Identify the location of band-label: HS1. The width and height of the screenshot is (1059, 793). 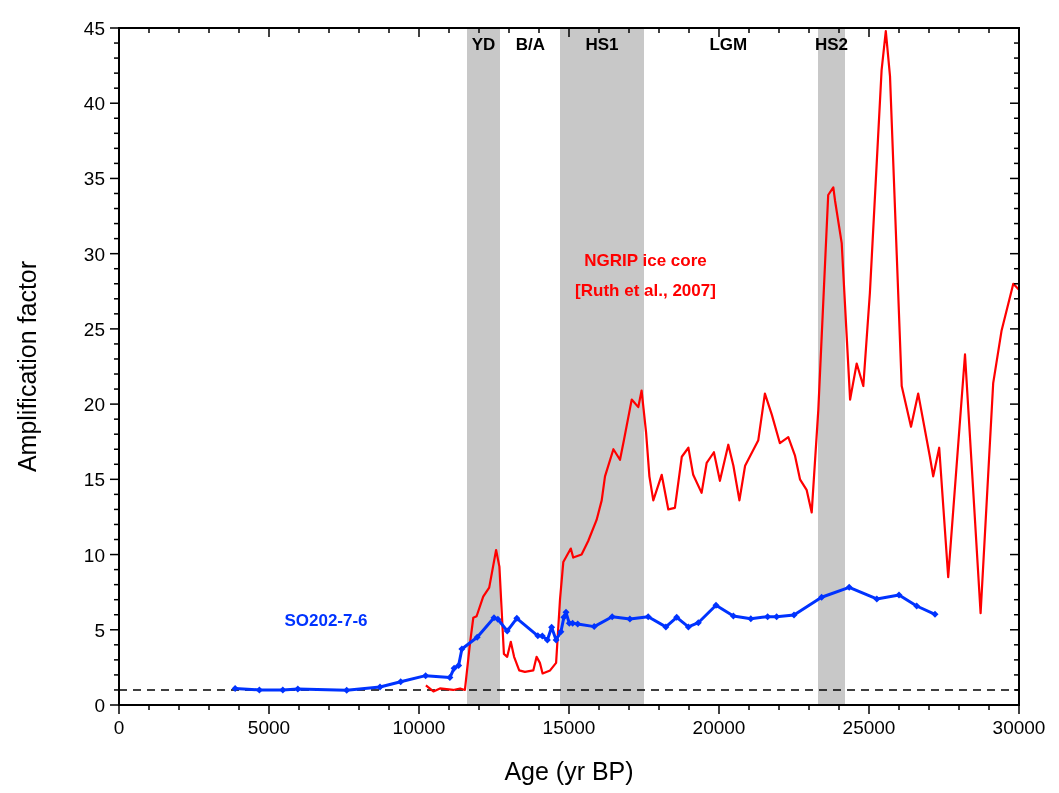
(602, 44).